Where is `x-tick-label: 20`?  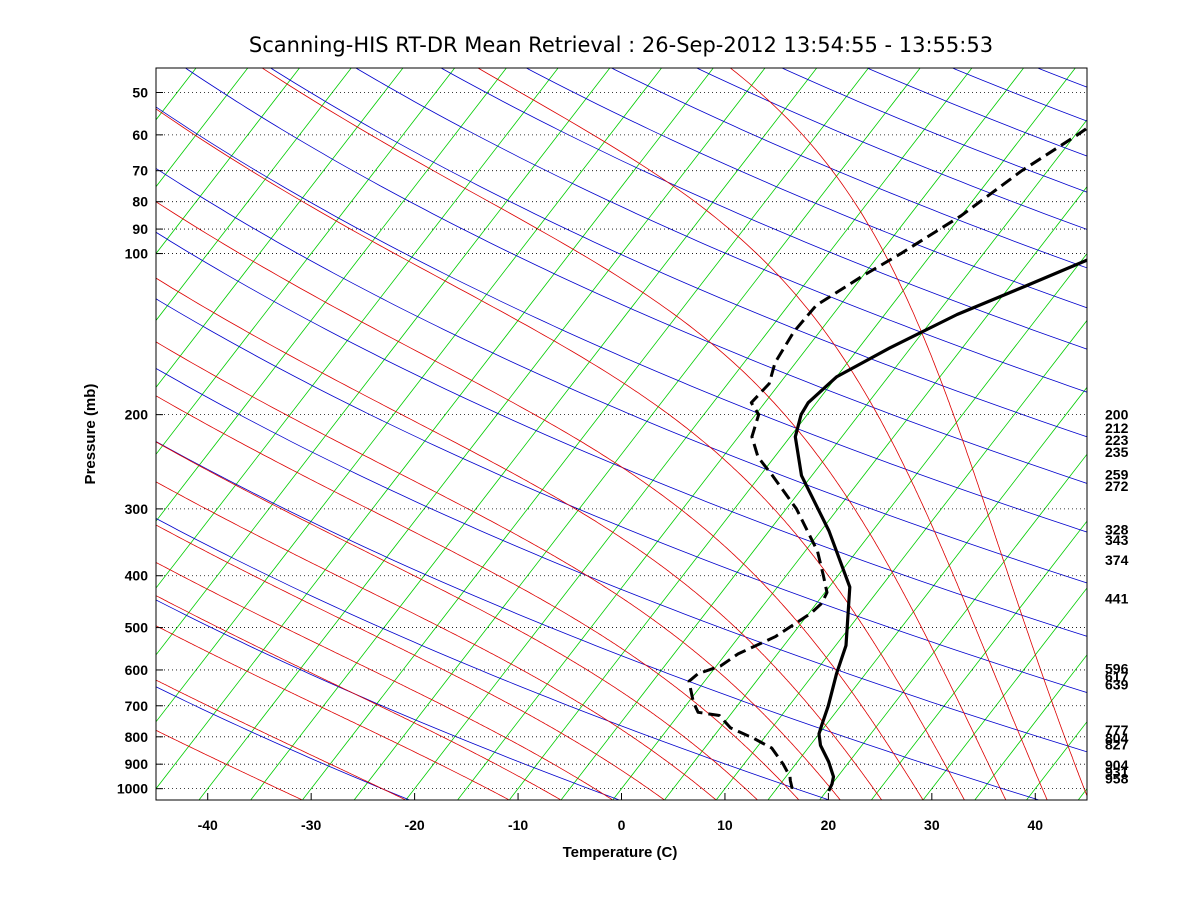
x-tick-label: 20 is located at coordinates (829, 825).